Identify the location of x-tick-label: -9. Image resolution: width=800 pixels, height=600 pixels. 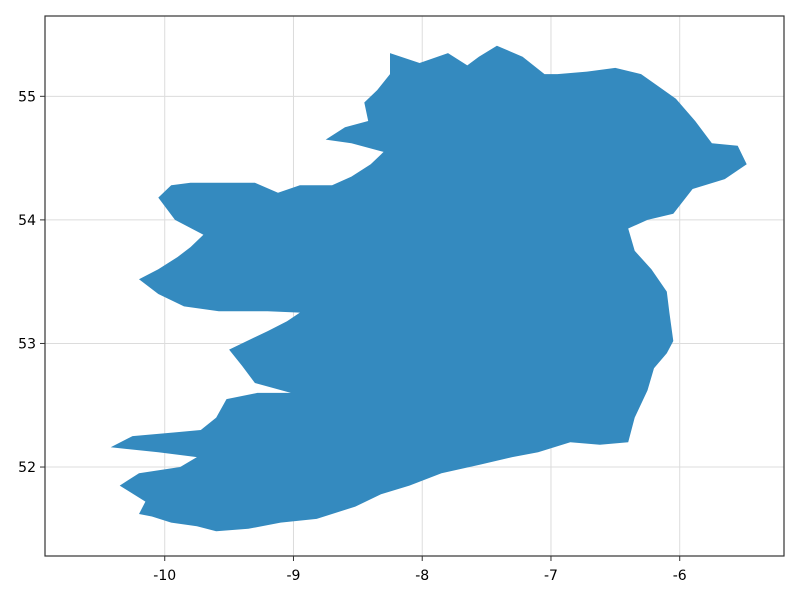
(293, 576).